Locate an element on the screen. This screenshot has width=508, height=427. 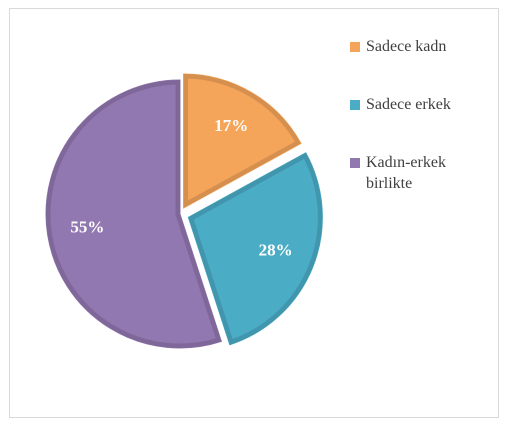
legend-item: Sadece erkek is located at coordinates (413, 104).